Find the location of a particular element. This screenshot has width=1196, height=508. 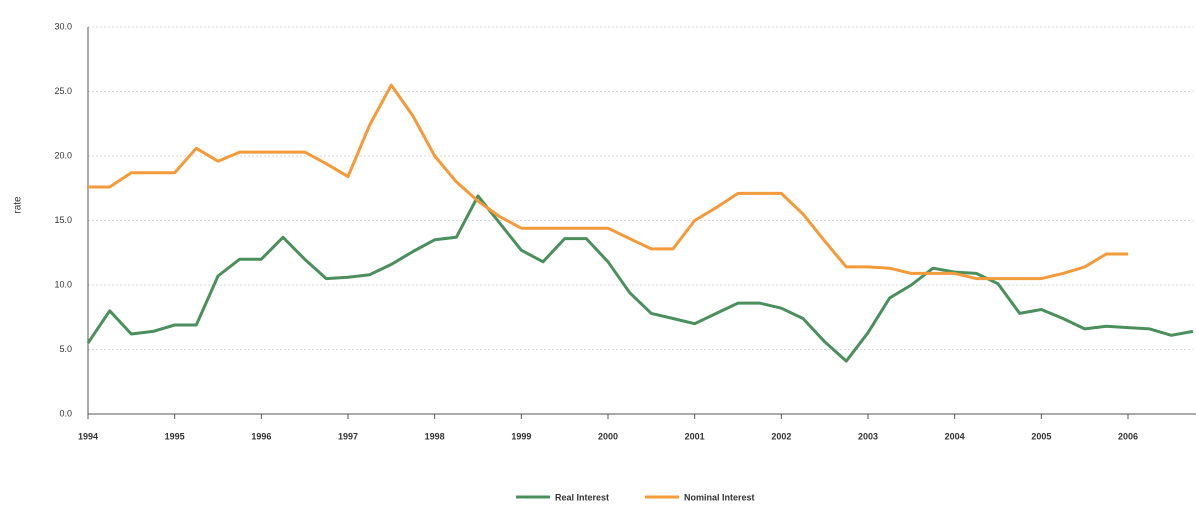

y-tick-label: 30.0 is located at coordinates (63, 26).